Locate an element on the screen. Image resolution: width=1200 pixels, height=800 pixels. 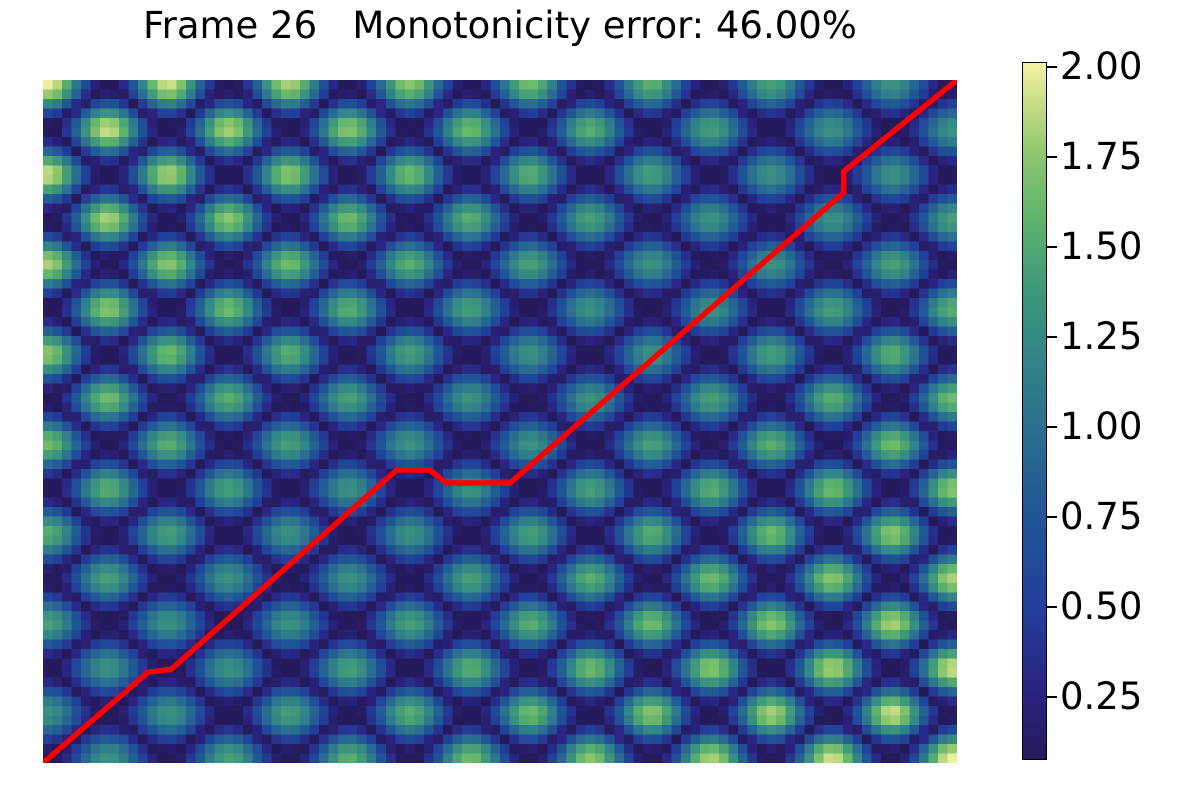
colorbar-tick-label: 1.25 is located at coordinates (1101, 337).